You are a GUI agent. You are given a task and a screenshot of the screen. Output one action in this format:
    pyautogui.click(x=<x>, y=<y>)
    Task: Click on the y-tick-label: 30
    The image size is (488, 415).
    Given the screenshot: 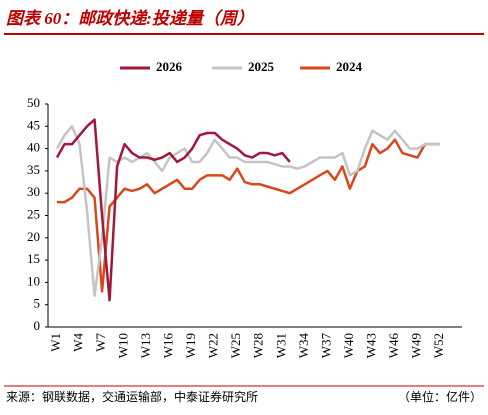 What is the action you would take?
    pyautogui.click(x=33, y=191)
    